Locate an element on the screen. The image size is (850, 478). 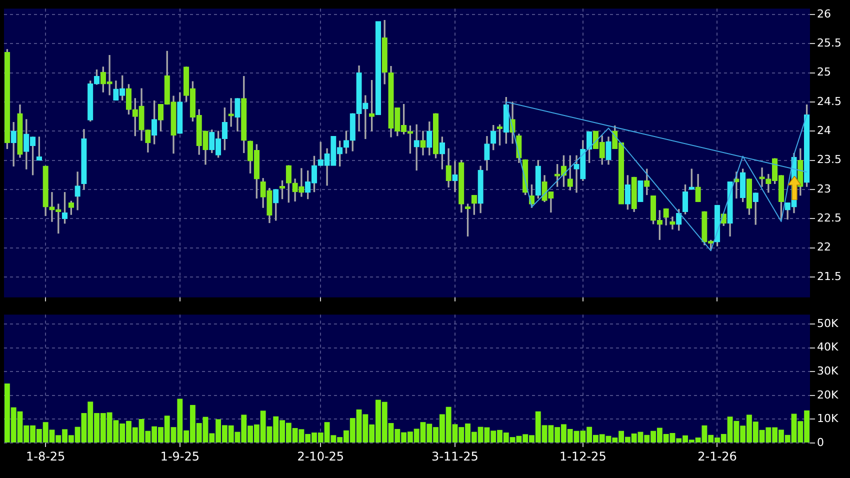
y-tick-label: 23.5 is located at coordinates (829, 159).